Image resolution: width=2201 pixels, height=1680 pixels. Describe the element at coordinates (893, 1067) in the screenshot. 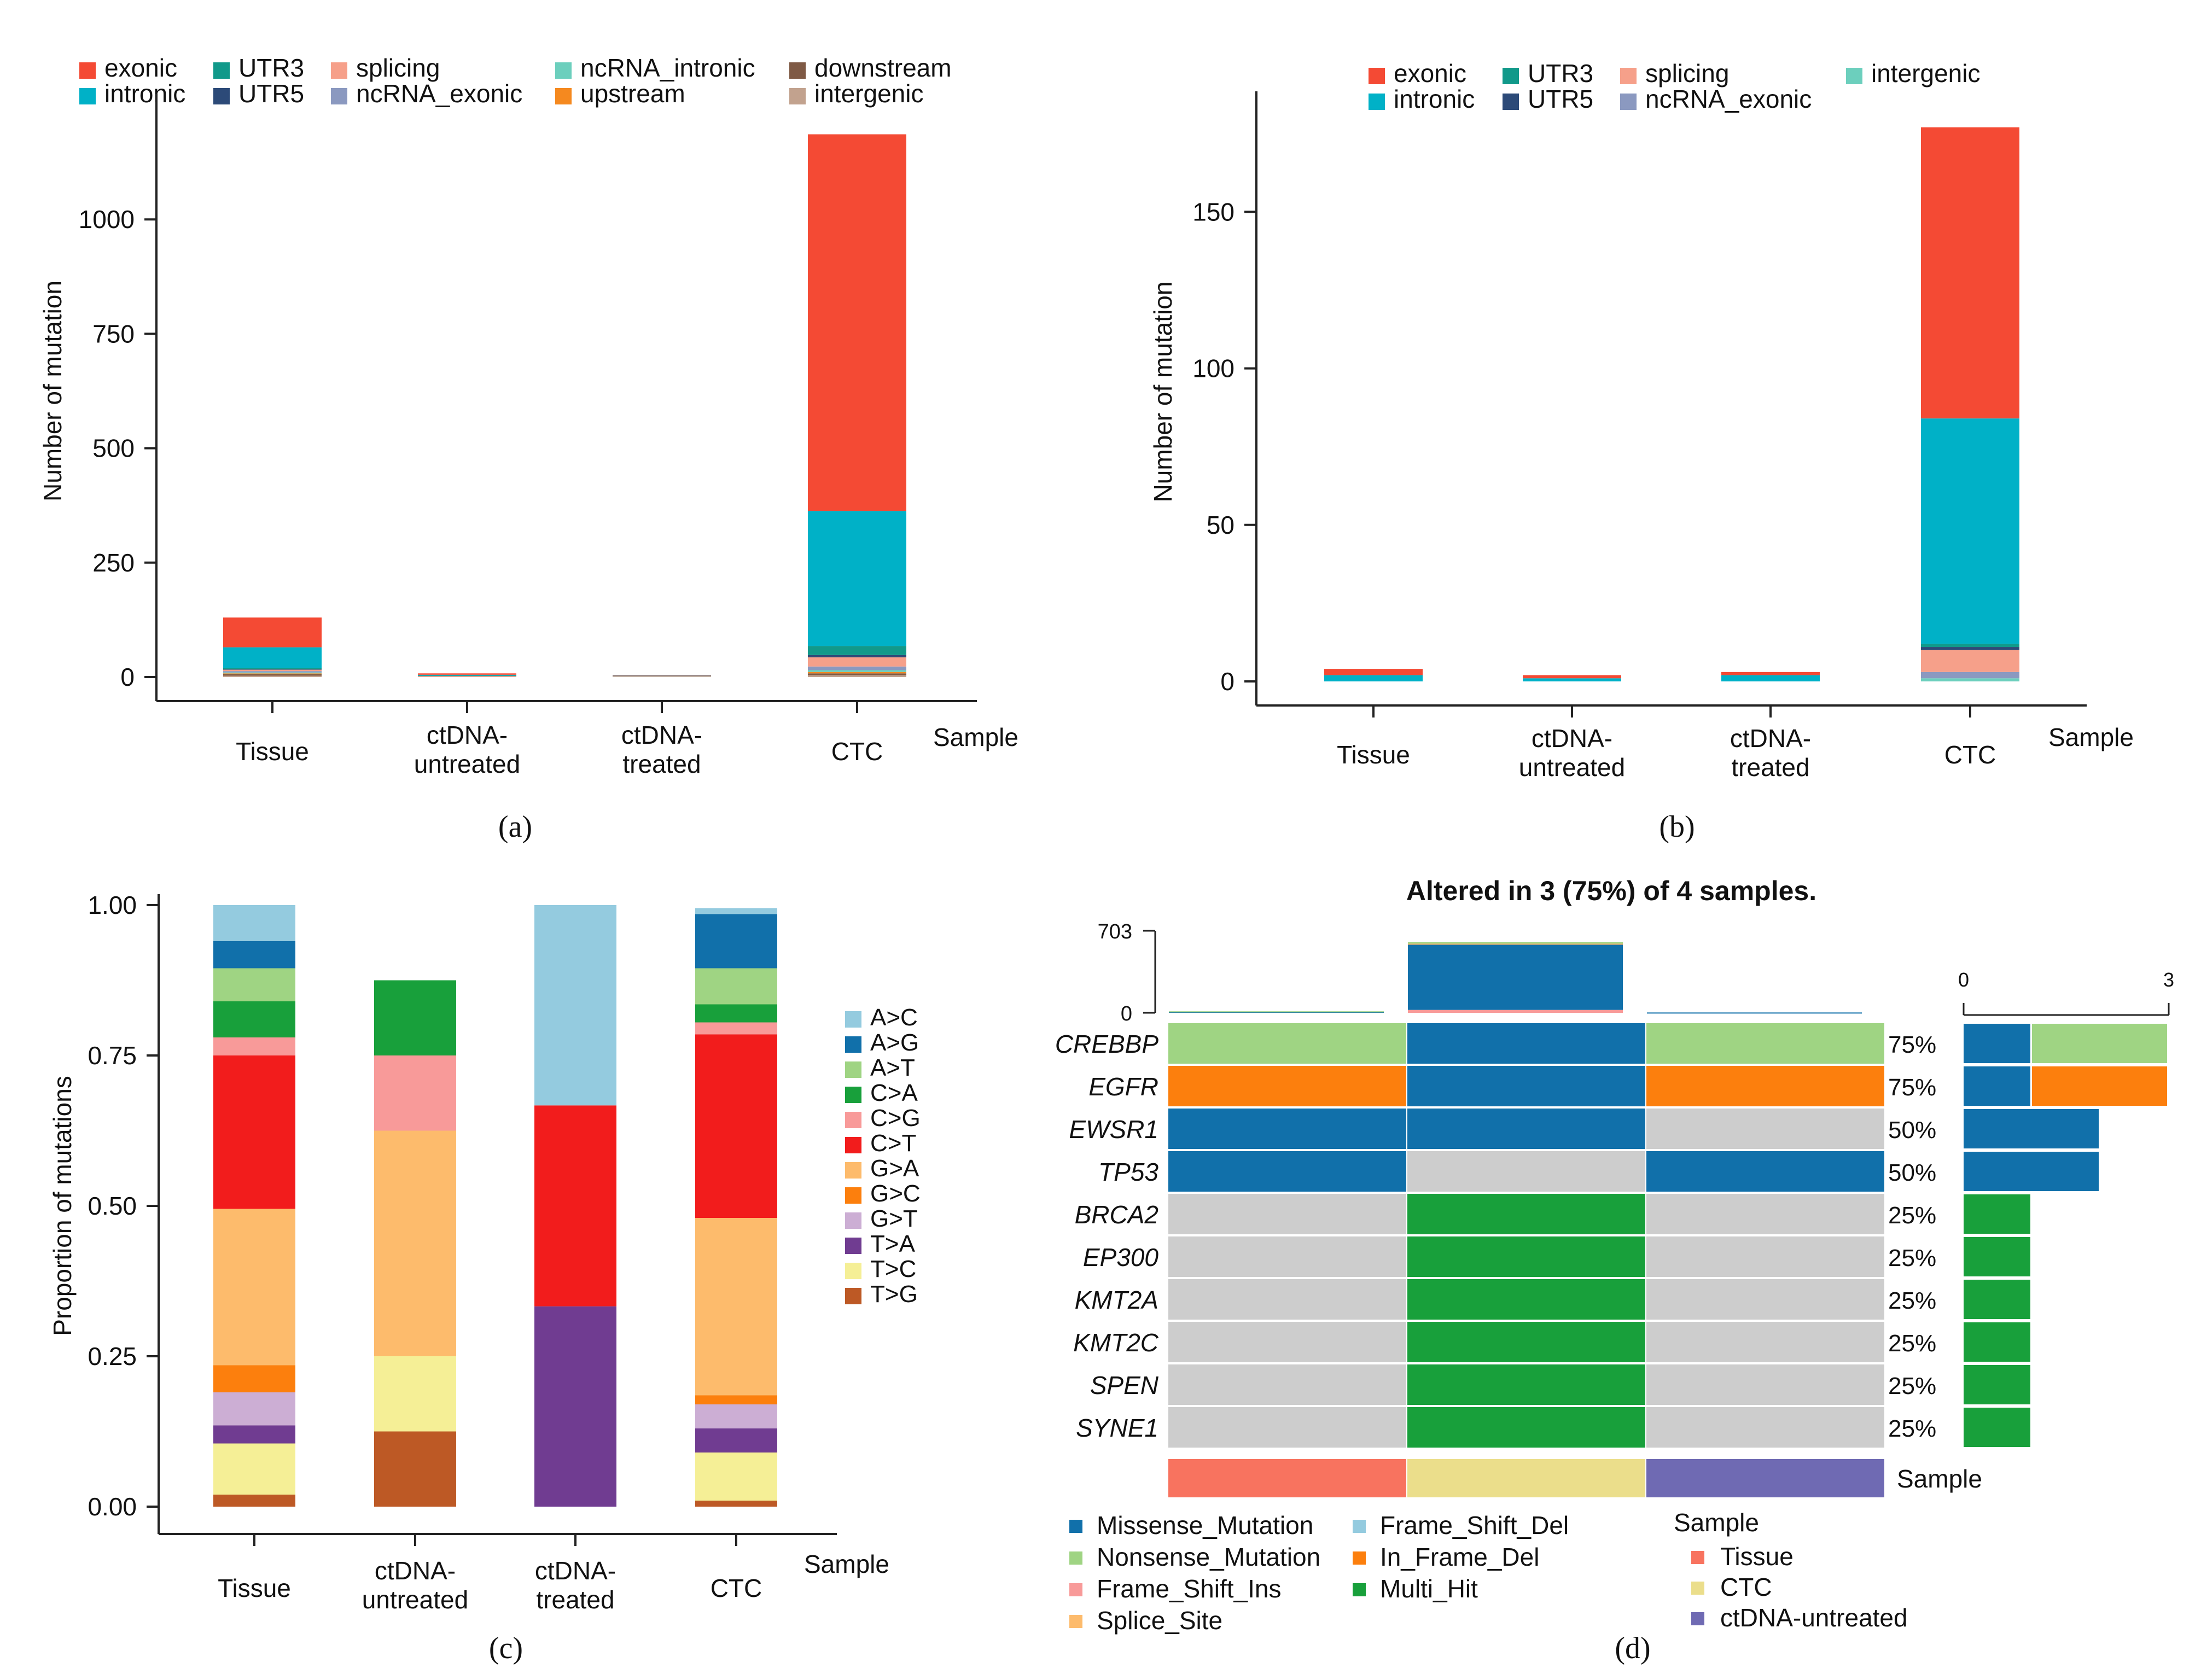

I see `legend-label-a-t: A>T` at that location.